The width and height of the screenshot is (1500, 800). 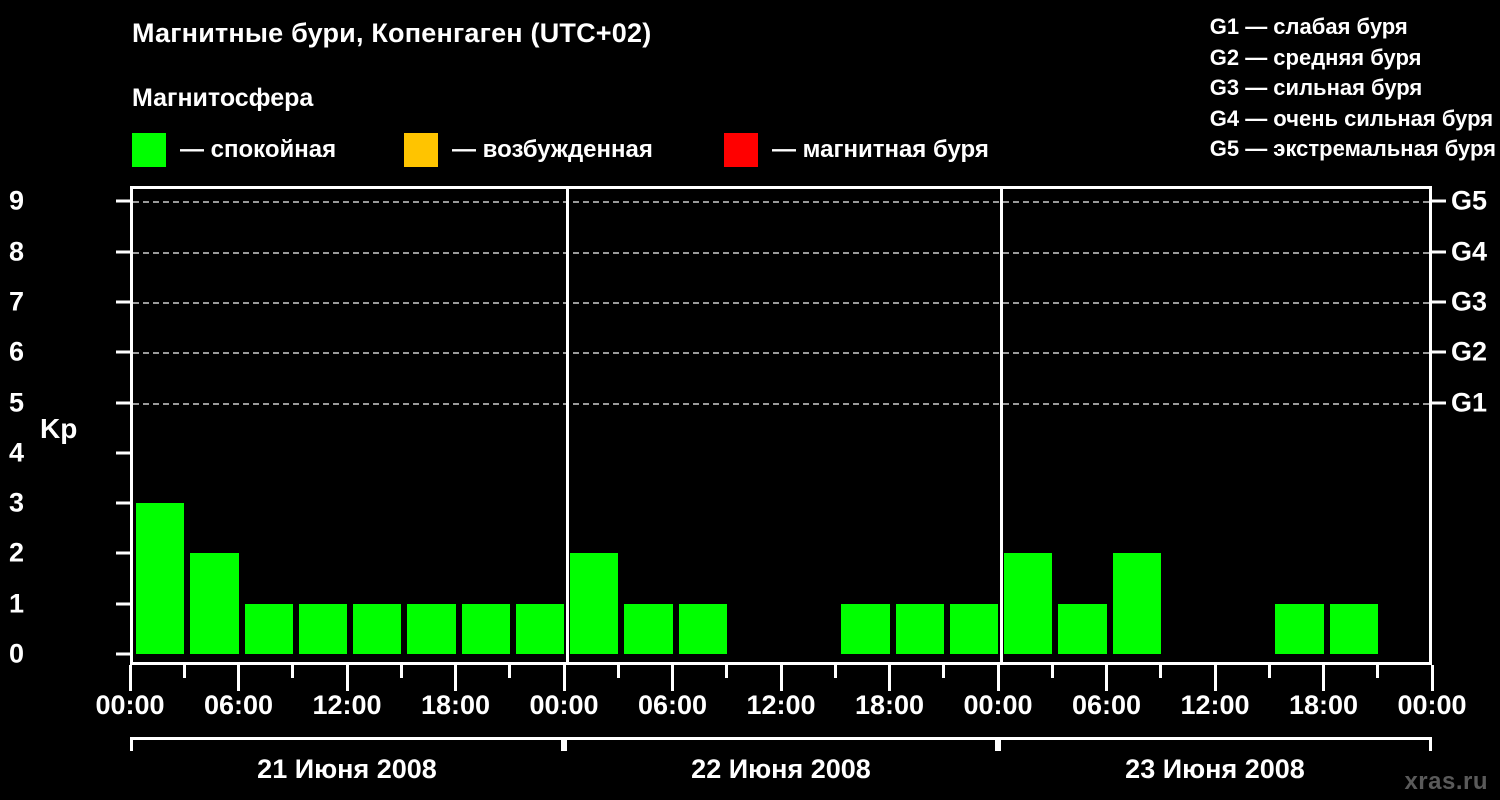 I want to click on day-label-1: 21 Июня 2008, so click(x=347, y=769).